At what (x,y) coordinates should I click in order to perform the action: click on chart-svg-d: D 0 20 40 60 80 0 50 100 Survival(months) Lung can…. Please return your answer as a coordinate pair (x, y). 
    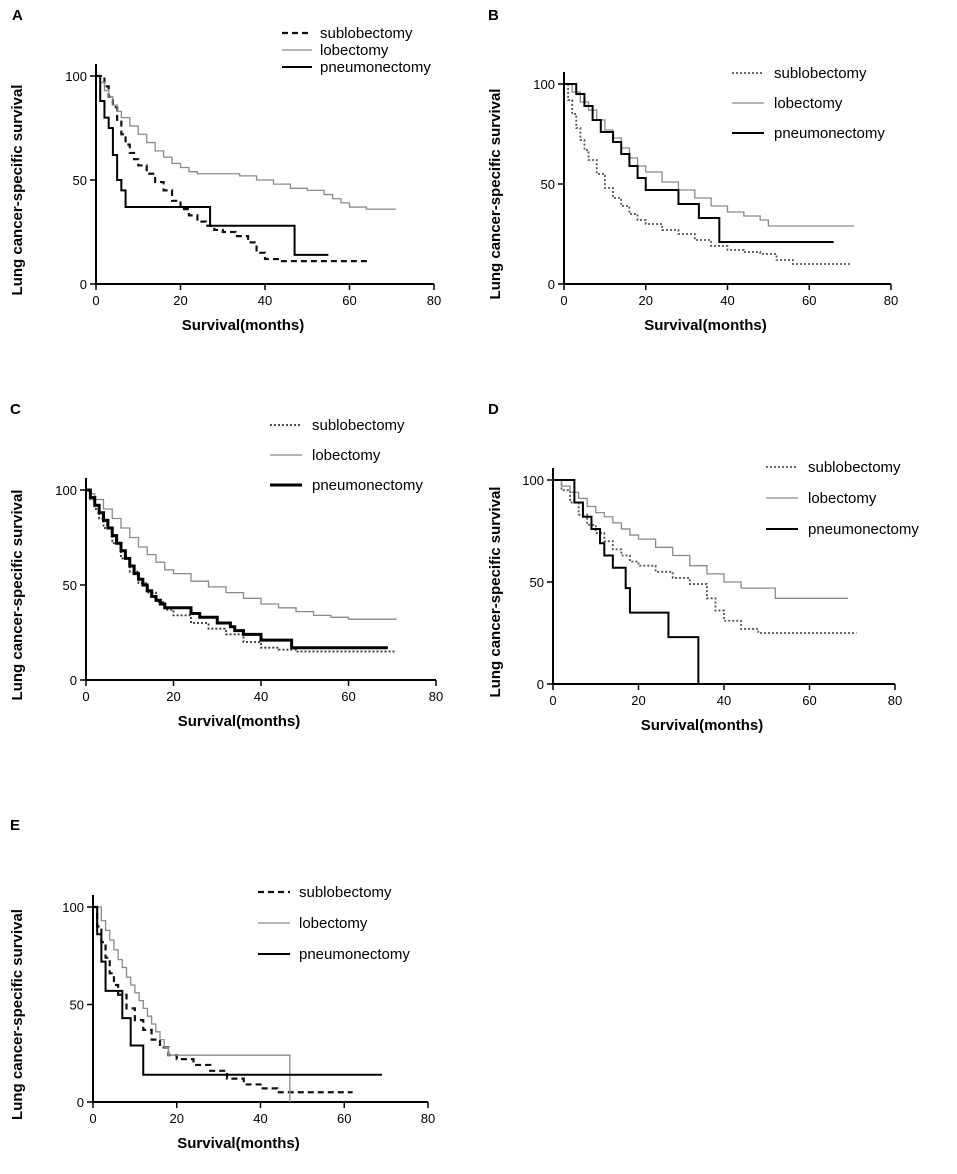
    Looking at the image, I should click on (703, 567).